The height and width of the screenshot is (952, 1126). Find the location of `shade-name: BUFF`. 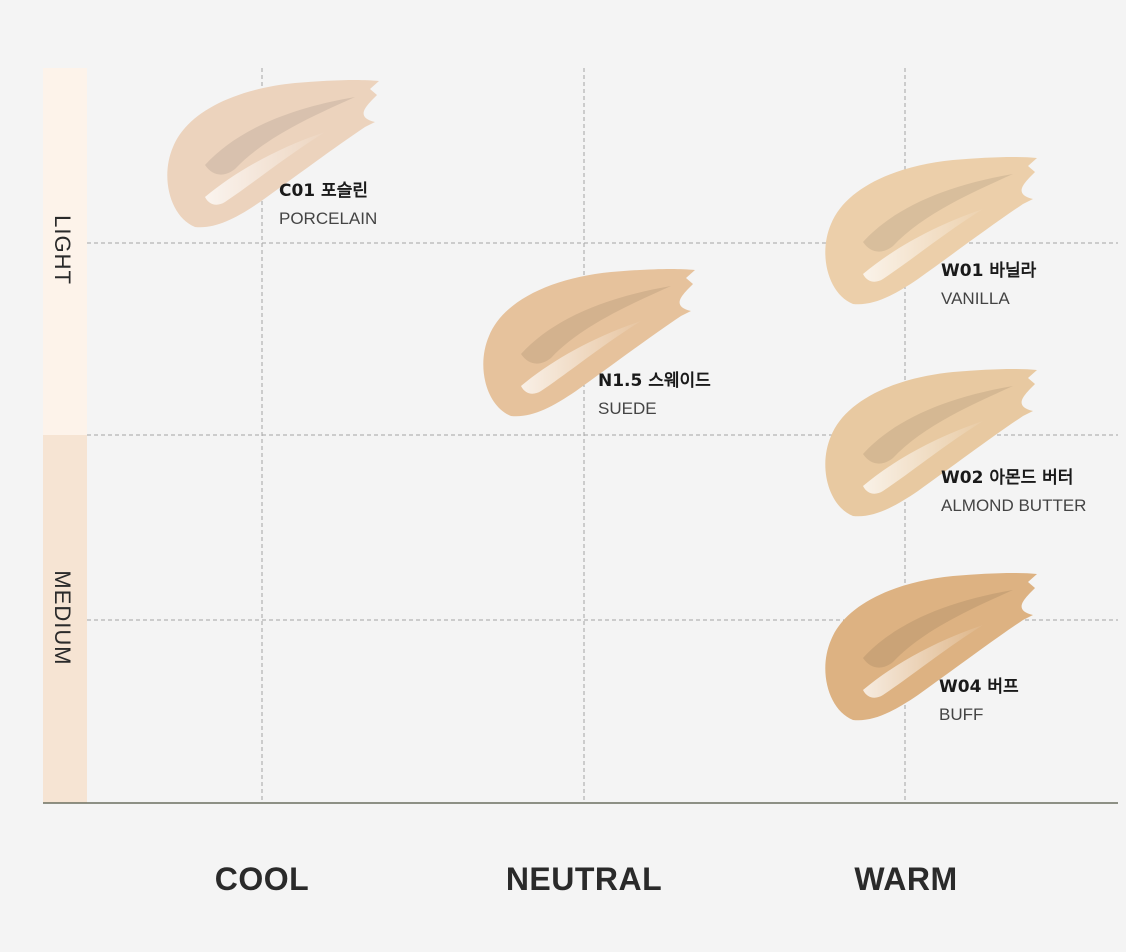

shade-name: BUFF is located at coordinates (961, 714).